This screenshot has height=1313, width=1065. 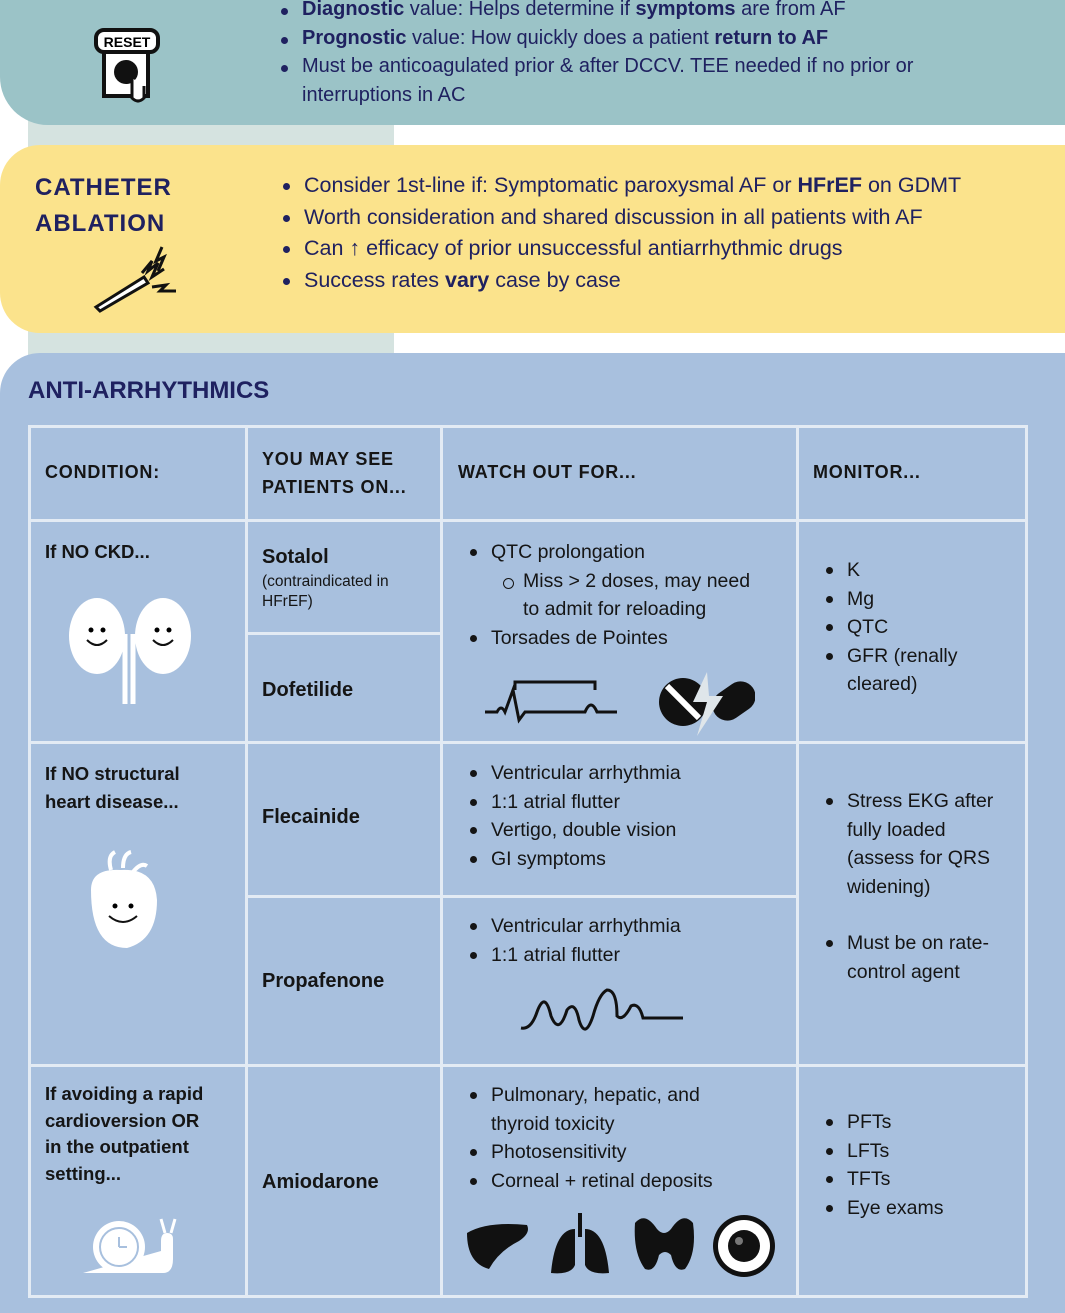 What do you see at coordinates (907, 801) in the screenshot?
I see `bullet: Stress EKG after` at bounding box center [907, 801].